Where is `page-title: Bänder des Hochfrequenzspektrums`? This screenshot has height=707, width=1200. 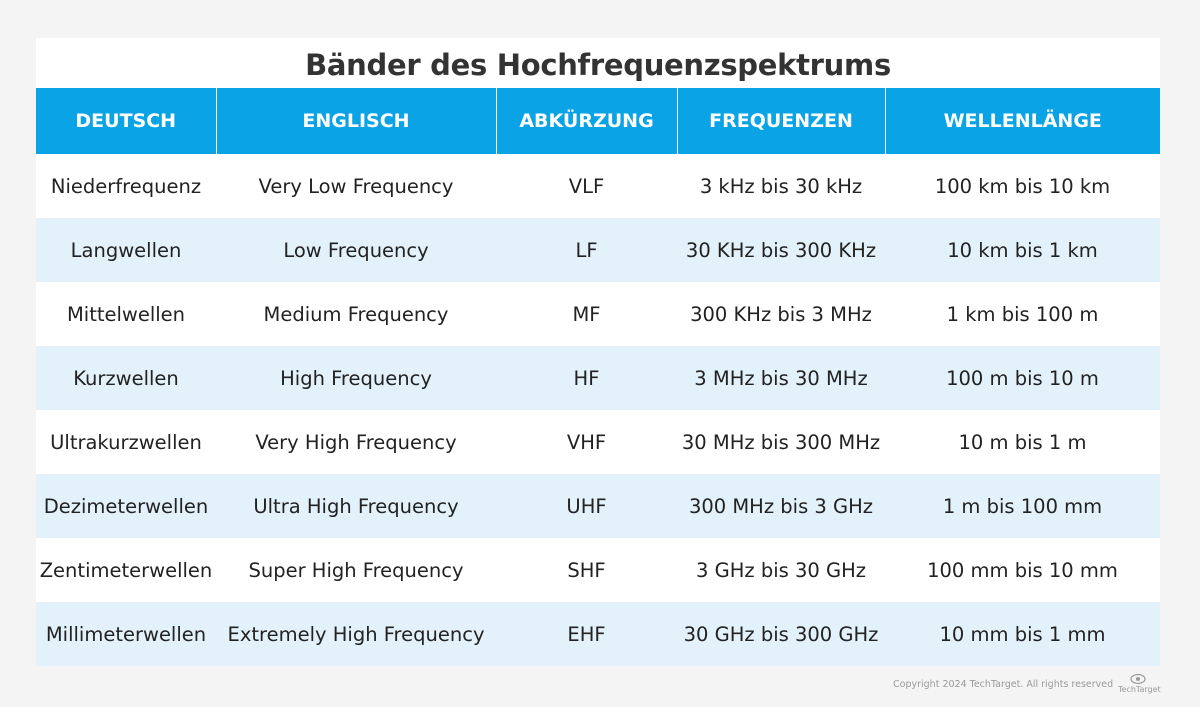
page-title: Bänder des Hochfrequenzspektrums is located at coordinates (598, 65).